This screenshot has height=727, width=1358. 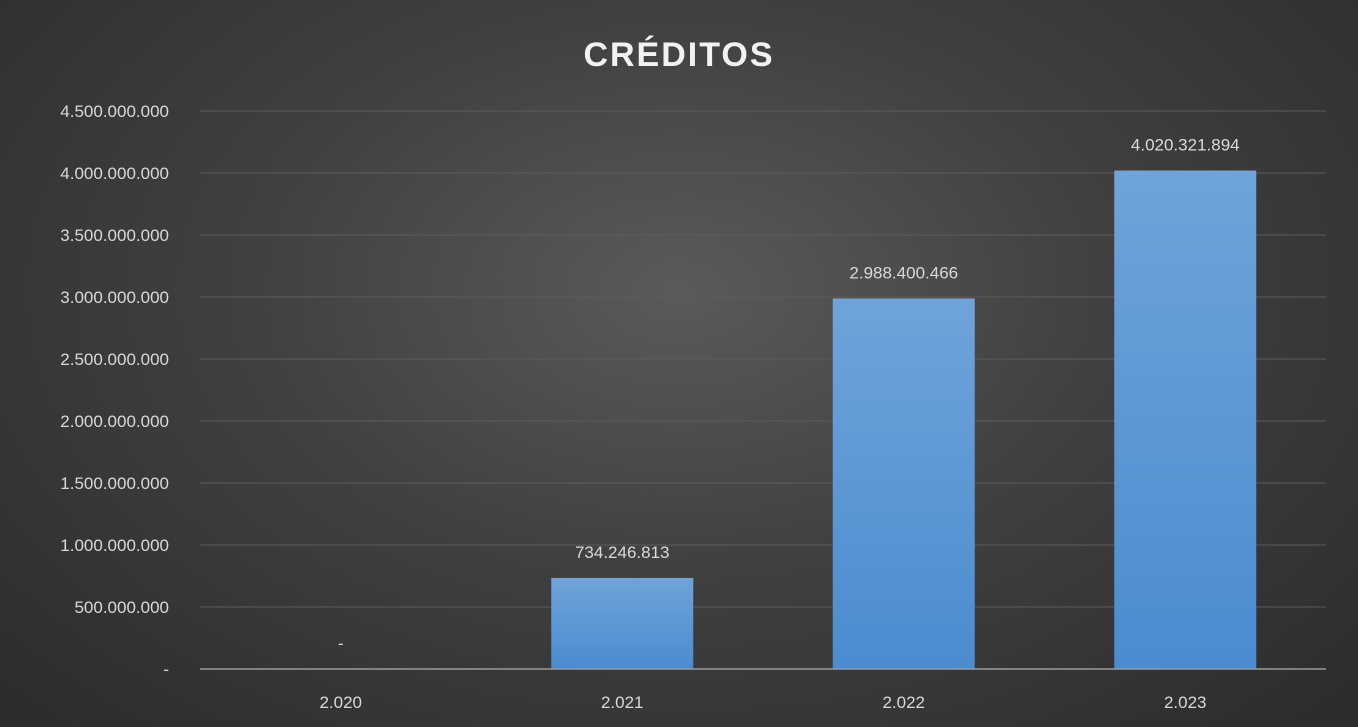 What do you see at coordinates (622, 623) in the screenshot?
I see `bar-2.021` at bounding box center [622, 623].